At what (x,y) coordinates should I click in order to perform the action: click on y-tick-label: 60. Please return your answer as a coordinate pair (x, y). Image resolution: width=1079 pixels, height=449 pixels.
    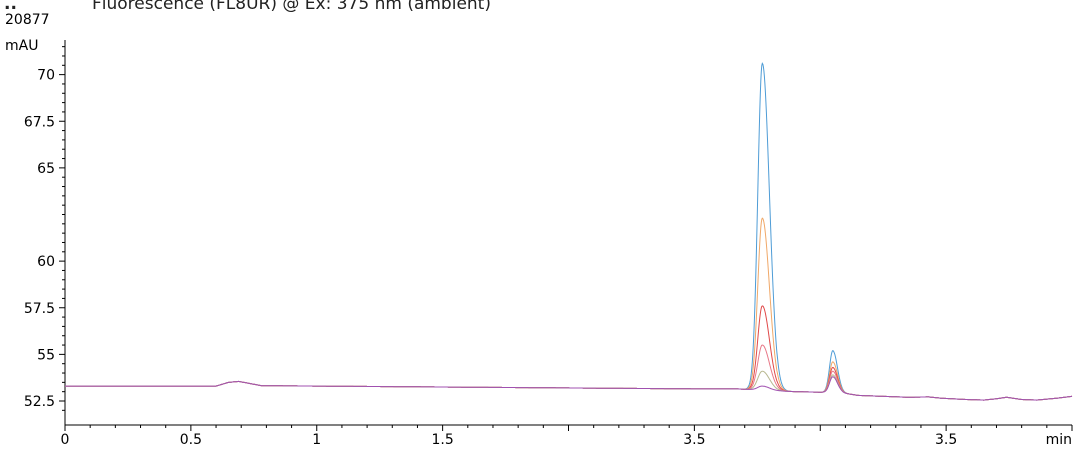
    Looking at the image, I should click on (46, 262).